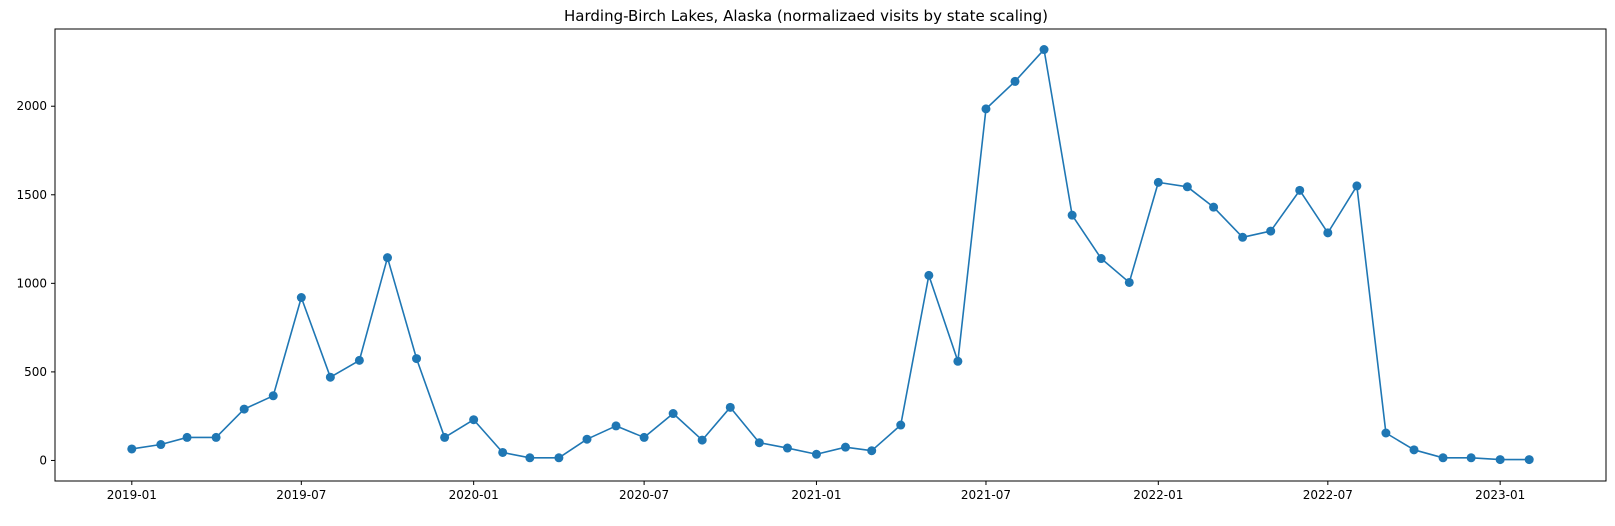 This screenshot has height=526, width=1615. What do you see at coordinates (43, 460) in the screenshot?
I see `y-tick-label: 0` at bounding box center [43, 460].